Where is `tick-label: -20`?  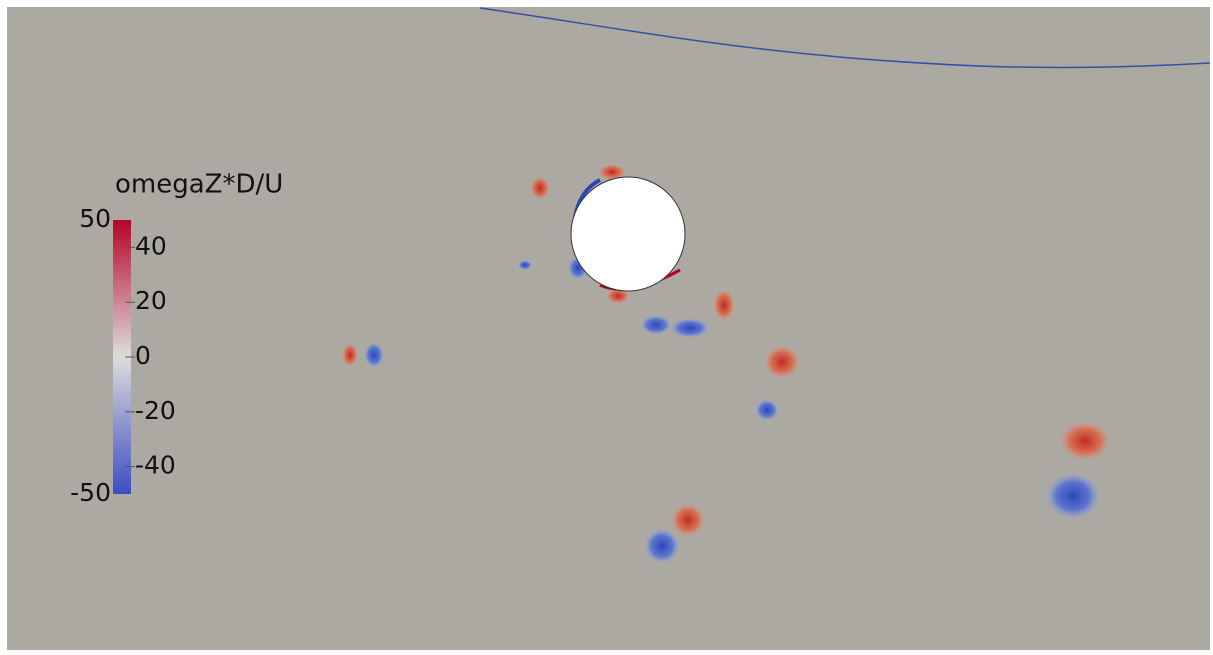 tick-label: -20 is located at coordinates (155, 410).